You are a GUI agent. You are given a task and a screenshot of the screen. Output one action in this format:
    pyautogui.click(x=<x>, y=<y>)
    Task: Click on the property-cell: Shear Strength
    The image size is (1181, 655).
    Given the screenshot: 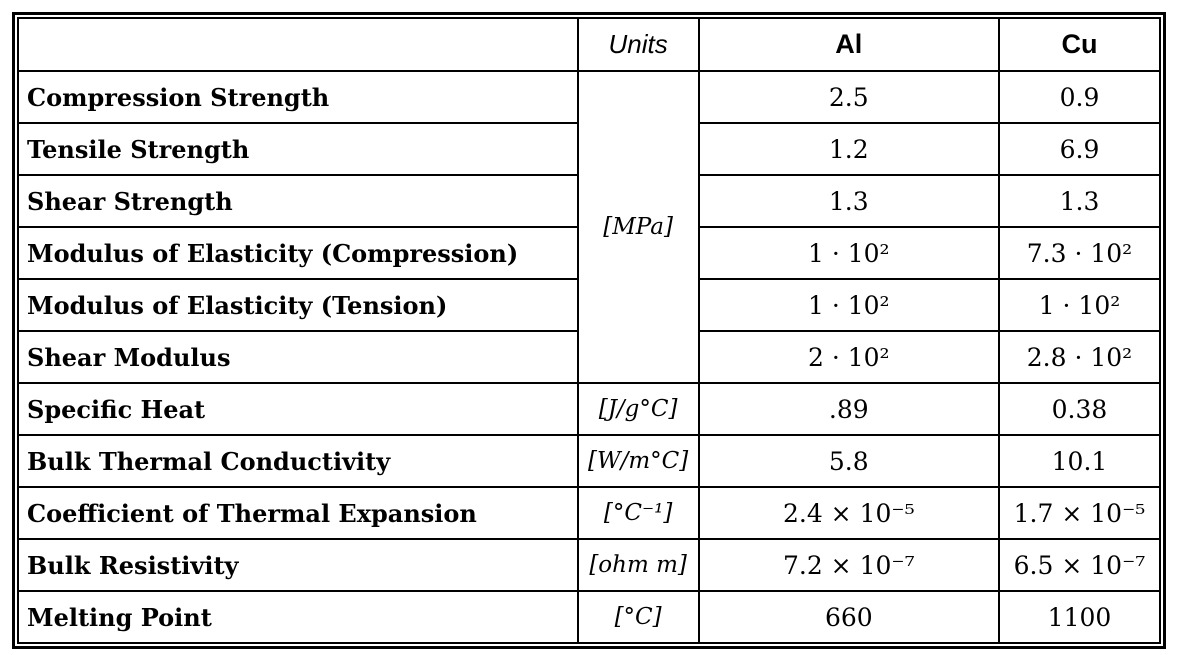 What is the action you would take?
    pyautogui.click(x=298, y=201)
    